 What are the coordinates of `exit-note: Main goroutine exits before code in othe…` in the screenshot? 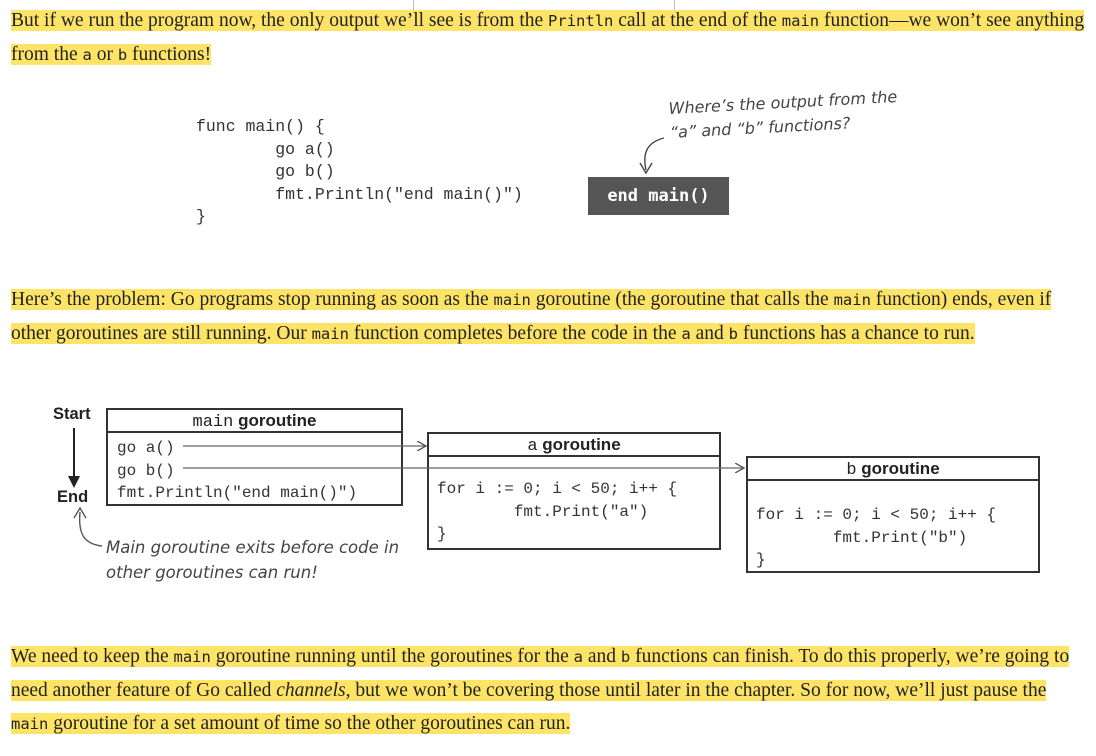 It's located at (253, 560).